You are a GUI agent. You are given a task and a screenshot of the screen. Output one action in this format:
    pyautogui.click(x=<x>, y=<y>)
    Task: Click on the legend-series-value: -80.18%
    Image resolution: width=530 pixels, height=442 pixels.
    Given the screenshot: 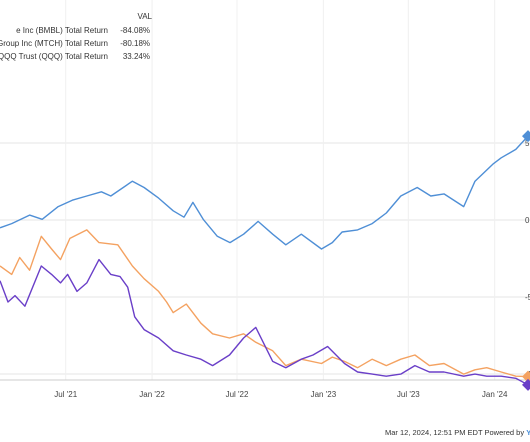 What is the action you would take?
    pyautogui.click(x=135, y=43)
    